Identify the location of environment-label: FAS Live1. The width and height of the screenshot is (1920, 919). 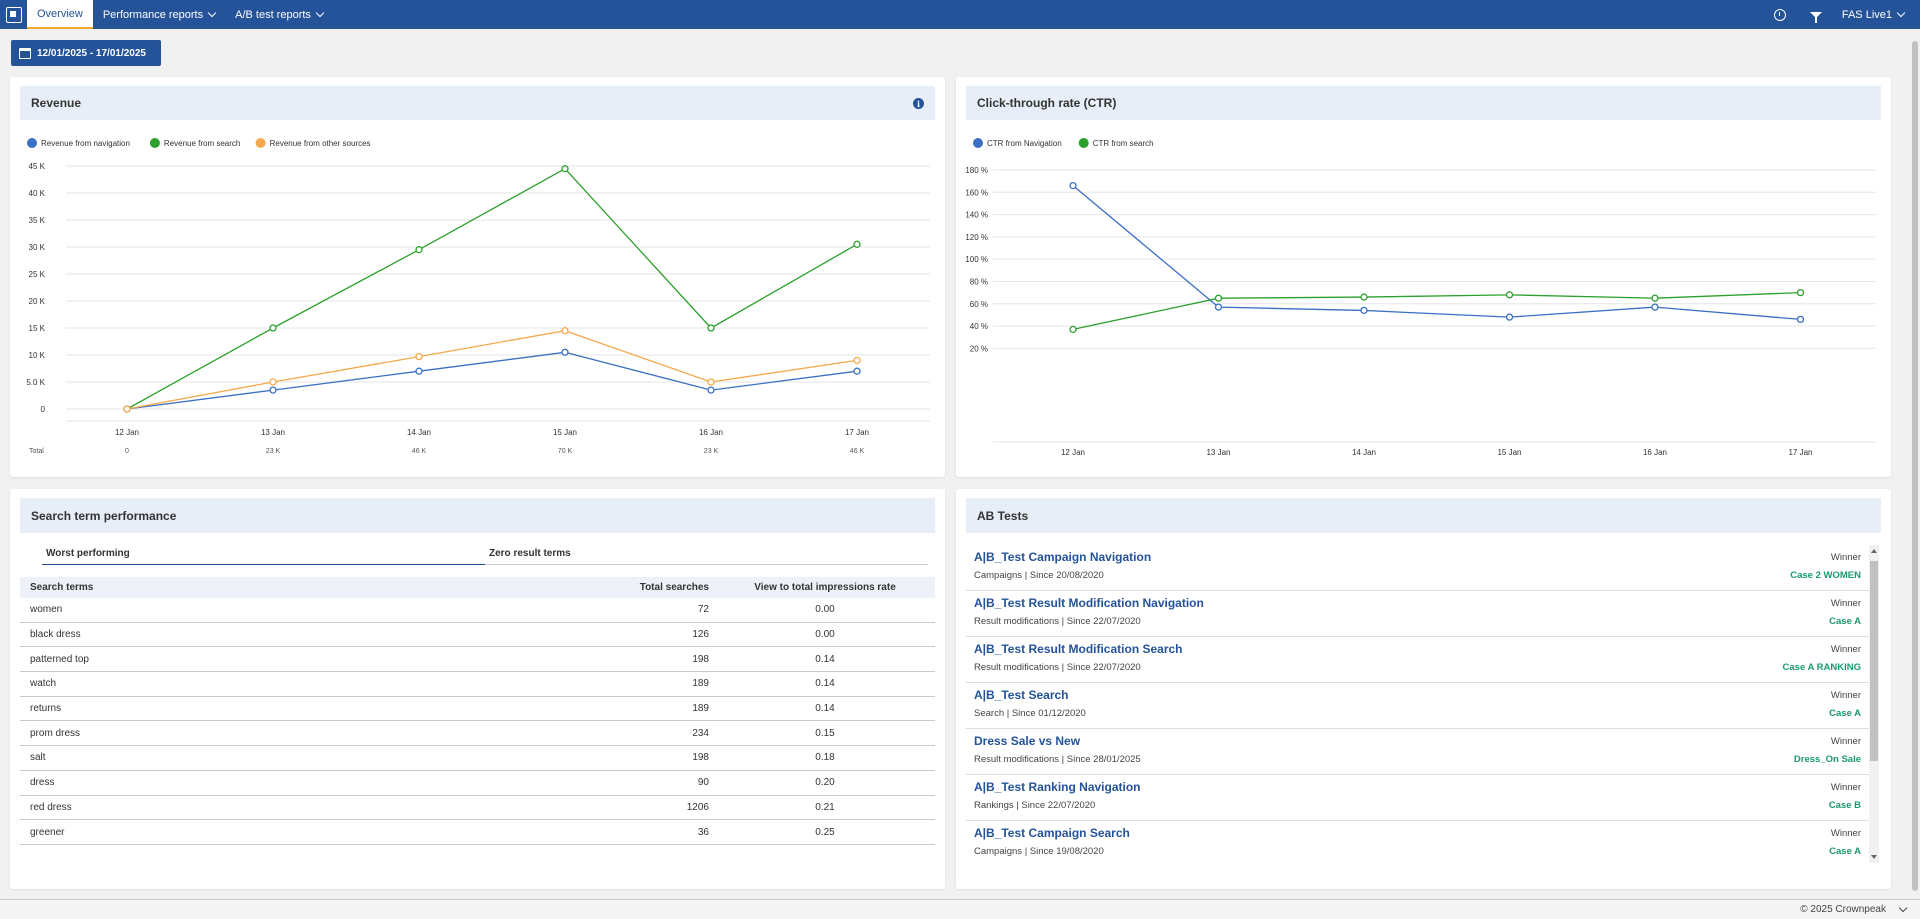
(1866, 14).